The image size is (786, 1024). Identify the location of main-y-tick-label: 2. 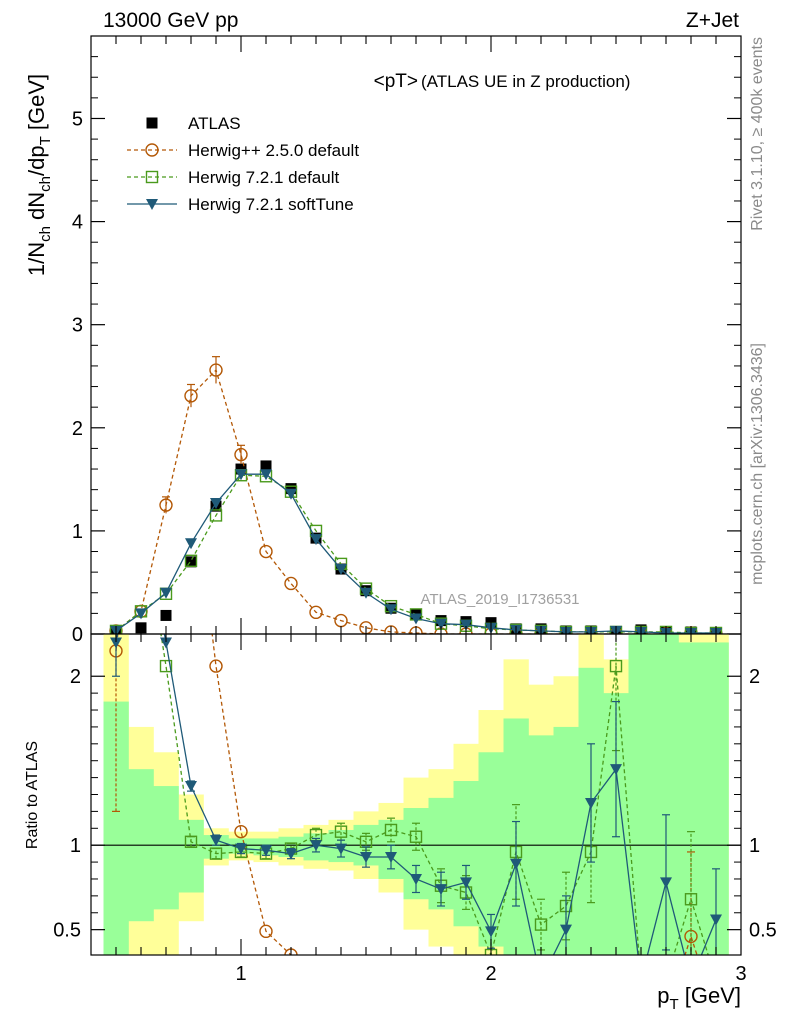
(77, 429).